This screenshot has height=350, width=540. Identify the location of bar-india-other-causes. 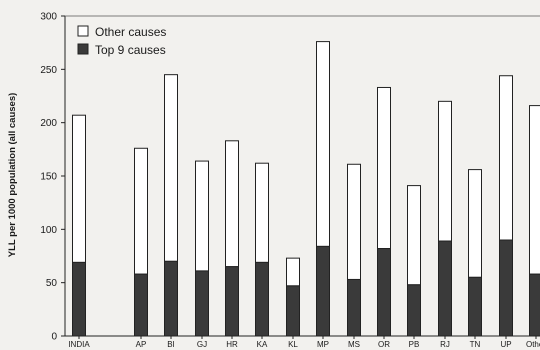
(79, 188).